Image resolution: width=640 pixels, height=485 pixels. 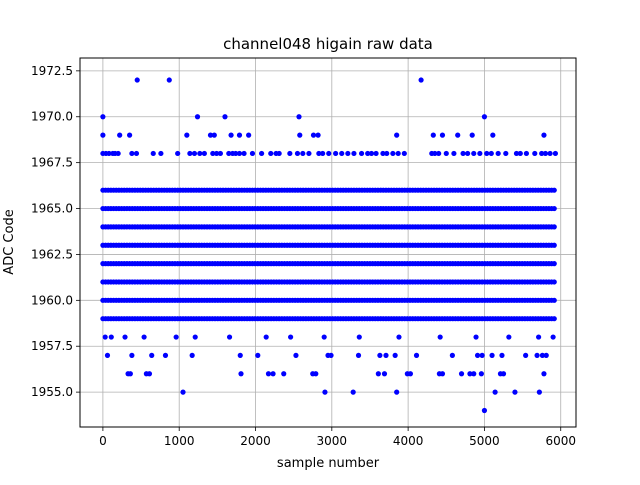 What do you see at coordinates (52, 254) in the screenshot?
I see `y-tick-label: 1962.5` at bounding box center [52, 254].